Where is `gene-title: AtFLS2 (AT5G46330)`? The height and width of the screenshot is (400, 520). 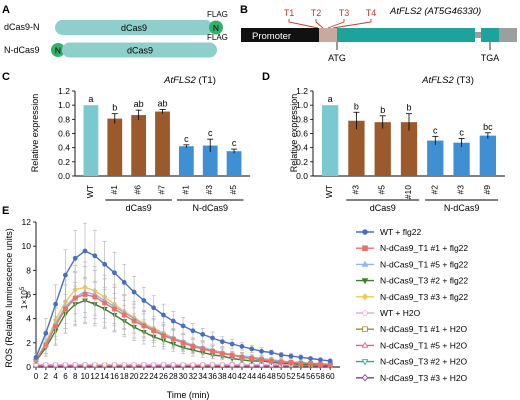
gene-title: AtFLS2 (AT5G46330) is located at coordinates (435, 11).